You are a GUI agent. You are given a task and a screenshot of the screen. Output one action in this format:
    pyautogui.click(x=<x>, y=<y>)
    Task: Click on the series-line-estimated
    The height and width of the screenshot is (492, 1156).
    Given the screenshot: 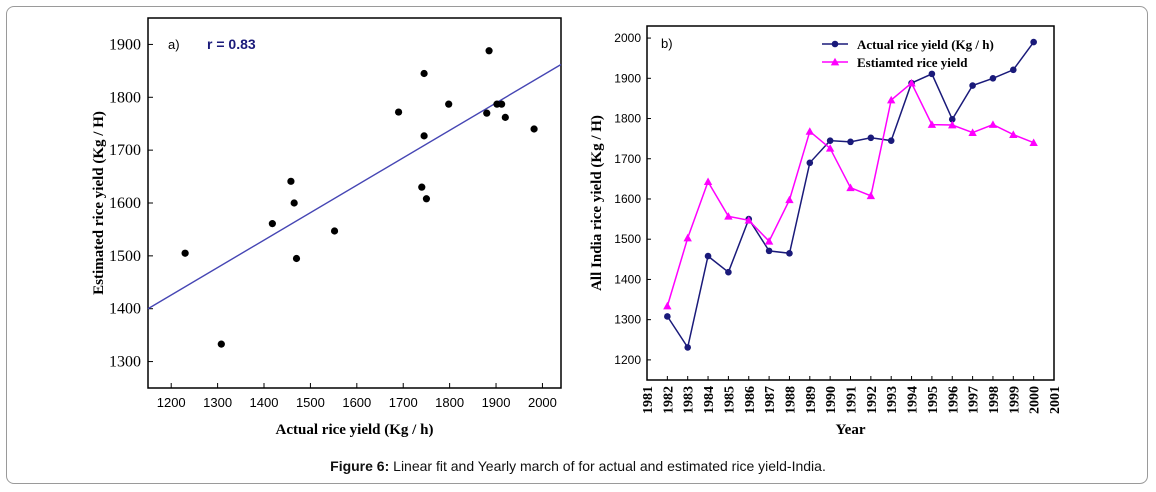 What is the action you would take?
    pyautogui.click(x=850, y=194)
    